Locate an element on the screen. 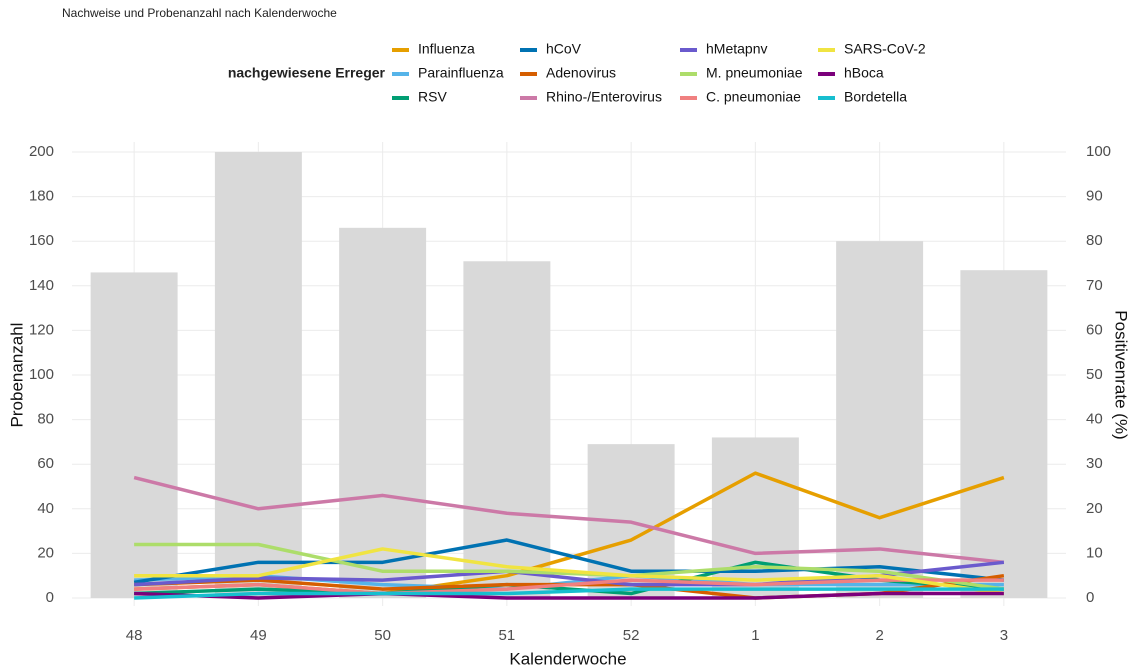 The image size is (1136, 671). y2-tick-label: 0 is located at coordinates (1090, 597).